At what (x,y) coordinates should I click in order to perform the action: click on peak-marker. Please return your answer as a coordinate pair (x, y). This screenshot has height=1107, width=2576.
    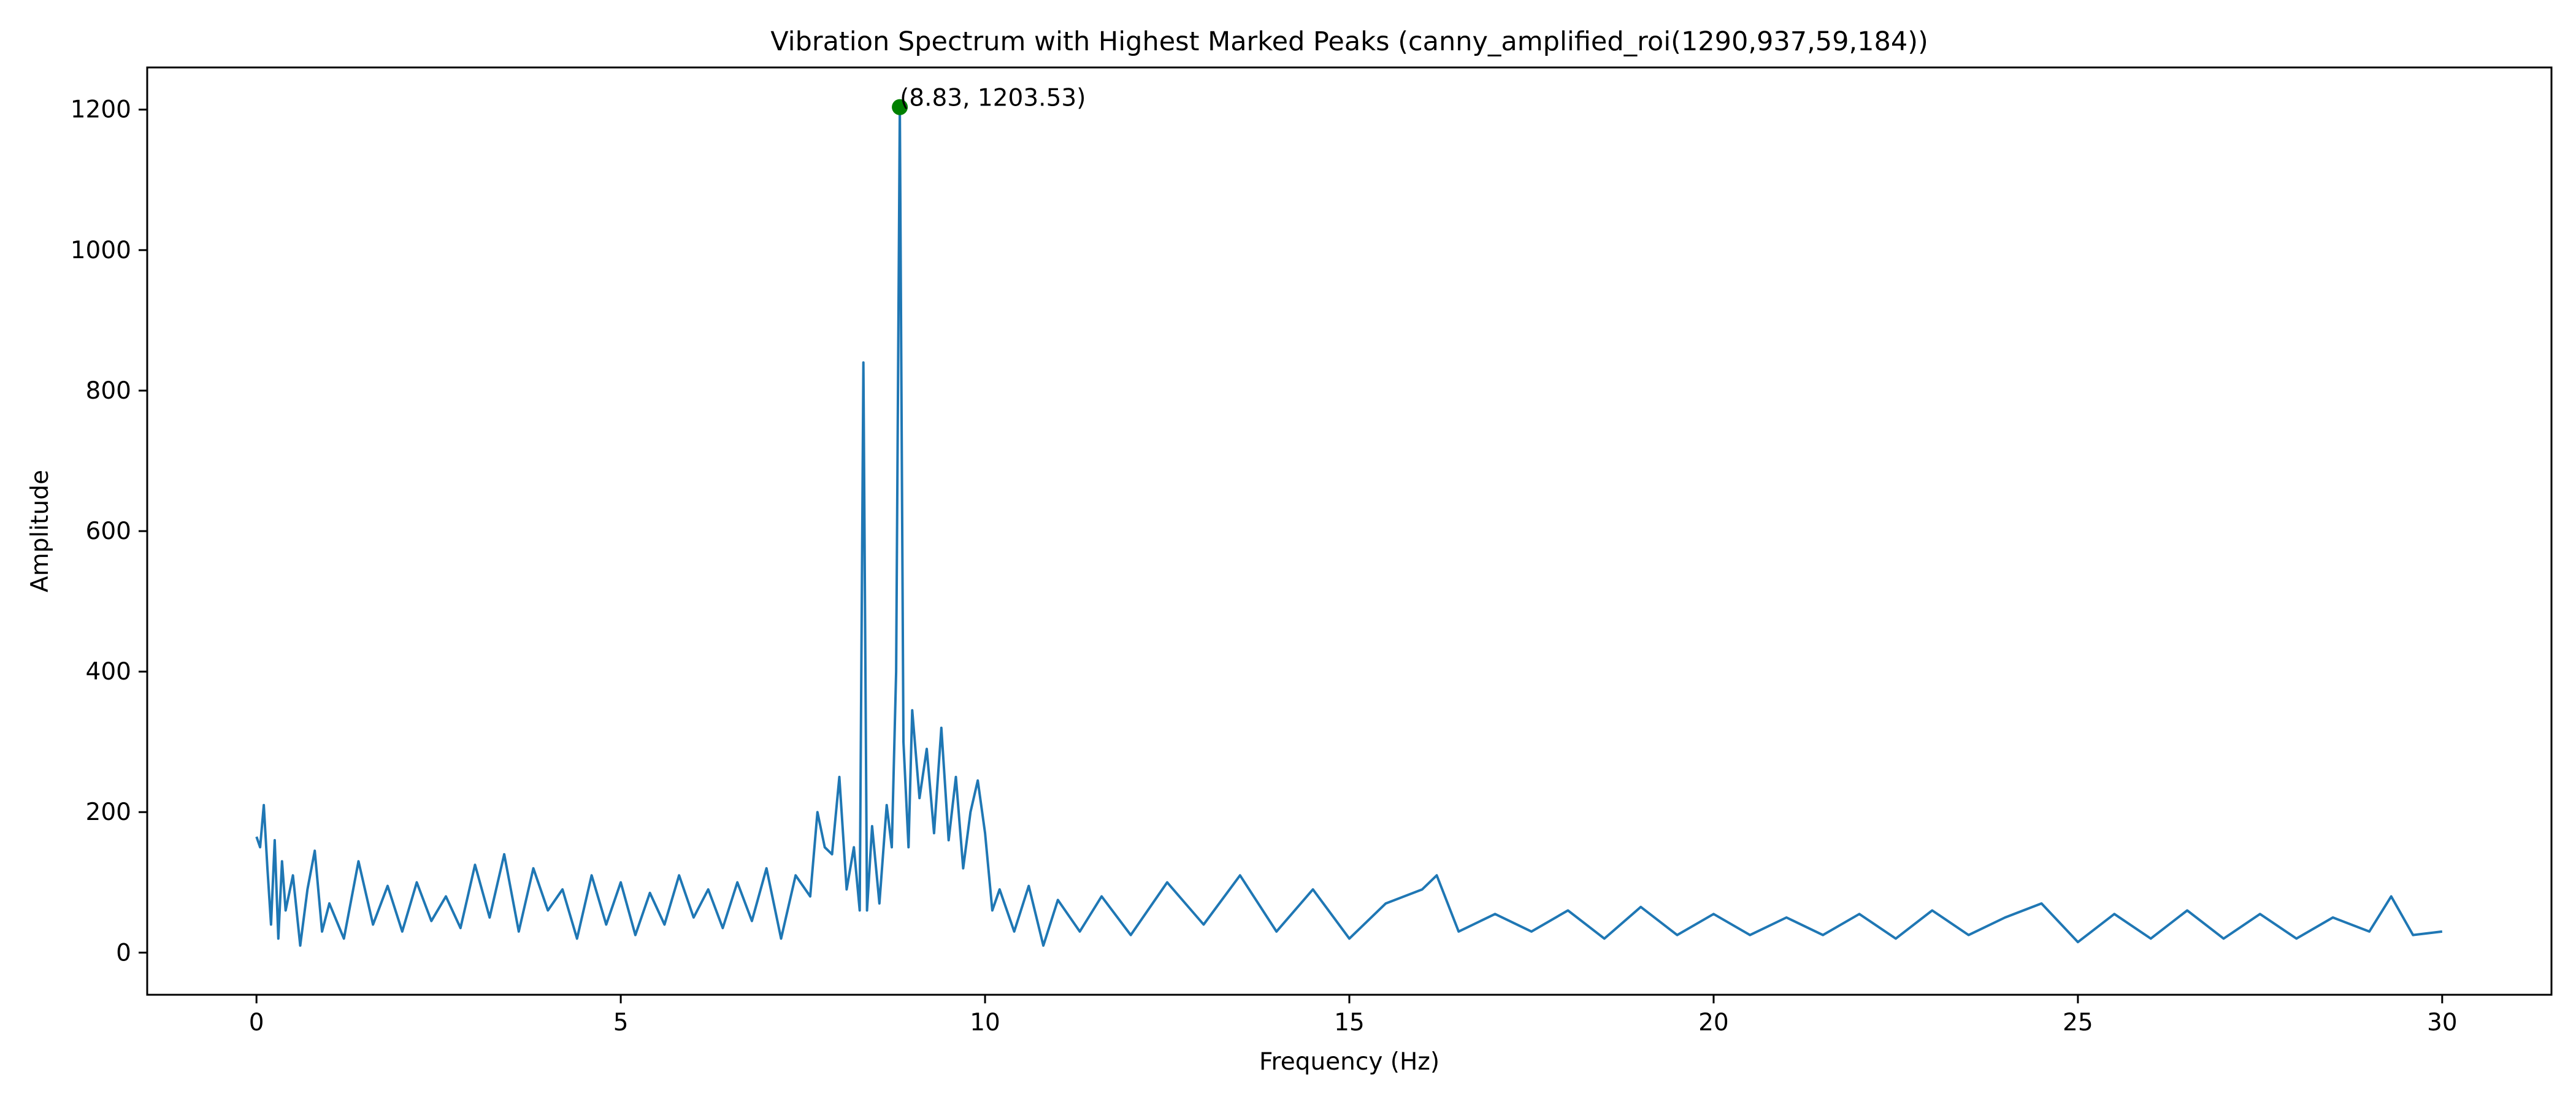
    Looking at the image, I should click on (900, 107).